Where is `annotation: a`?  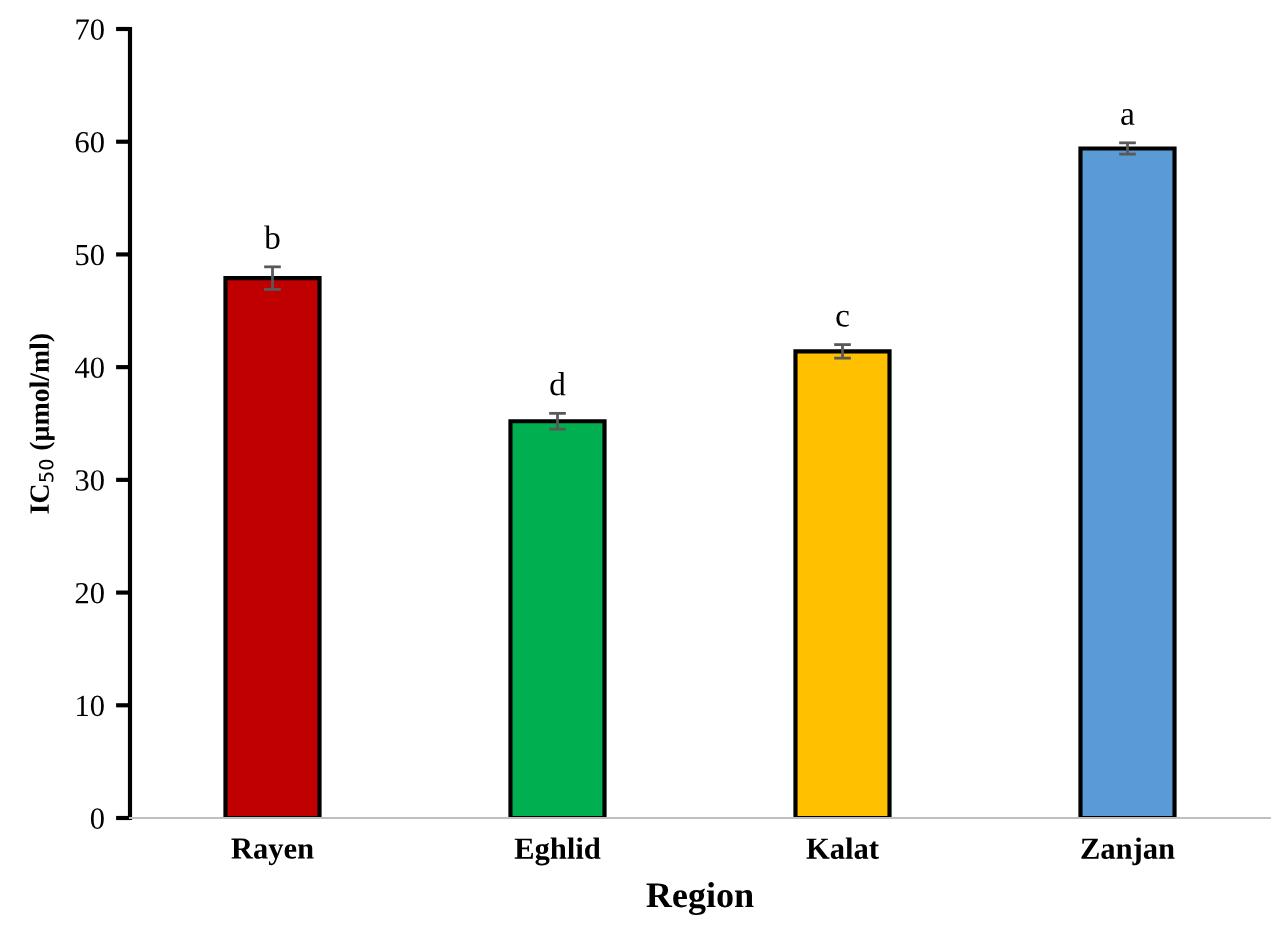 annotation: a is located at coordinates (1128, 116).